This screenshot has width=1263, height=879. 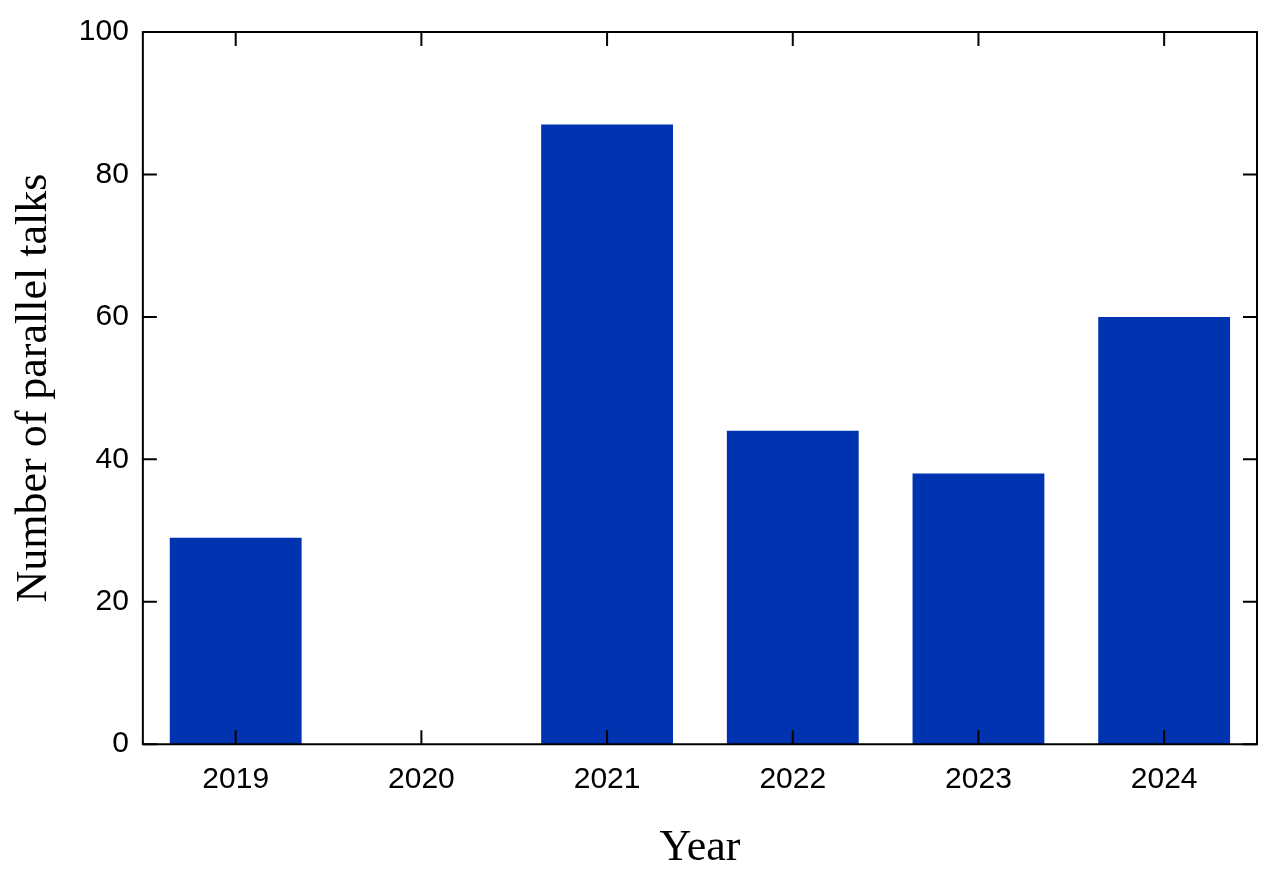 I want to click on y-tick-label: 60, so click(x=112, y=315).